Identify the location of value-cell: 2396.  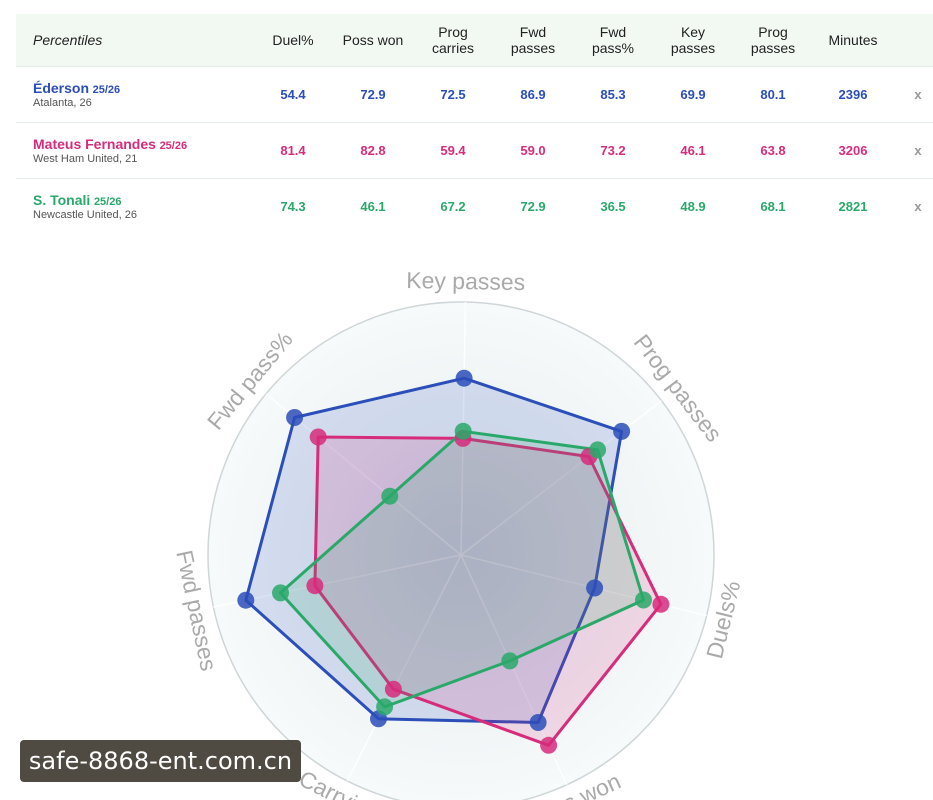
(853, 94).